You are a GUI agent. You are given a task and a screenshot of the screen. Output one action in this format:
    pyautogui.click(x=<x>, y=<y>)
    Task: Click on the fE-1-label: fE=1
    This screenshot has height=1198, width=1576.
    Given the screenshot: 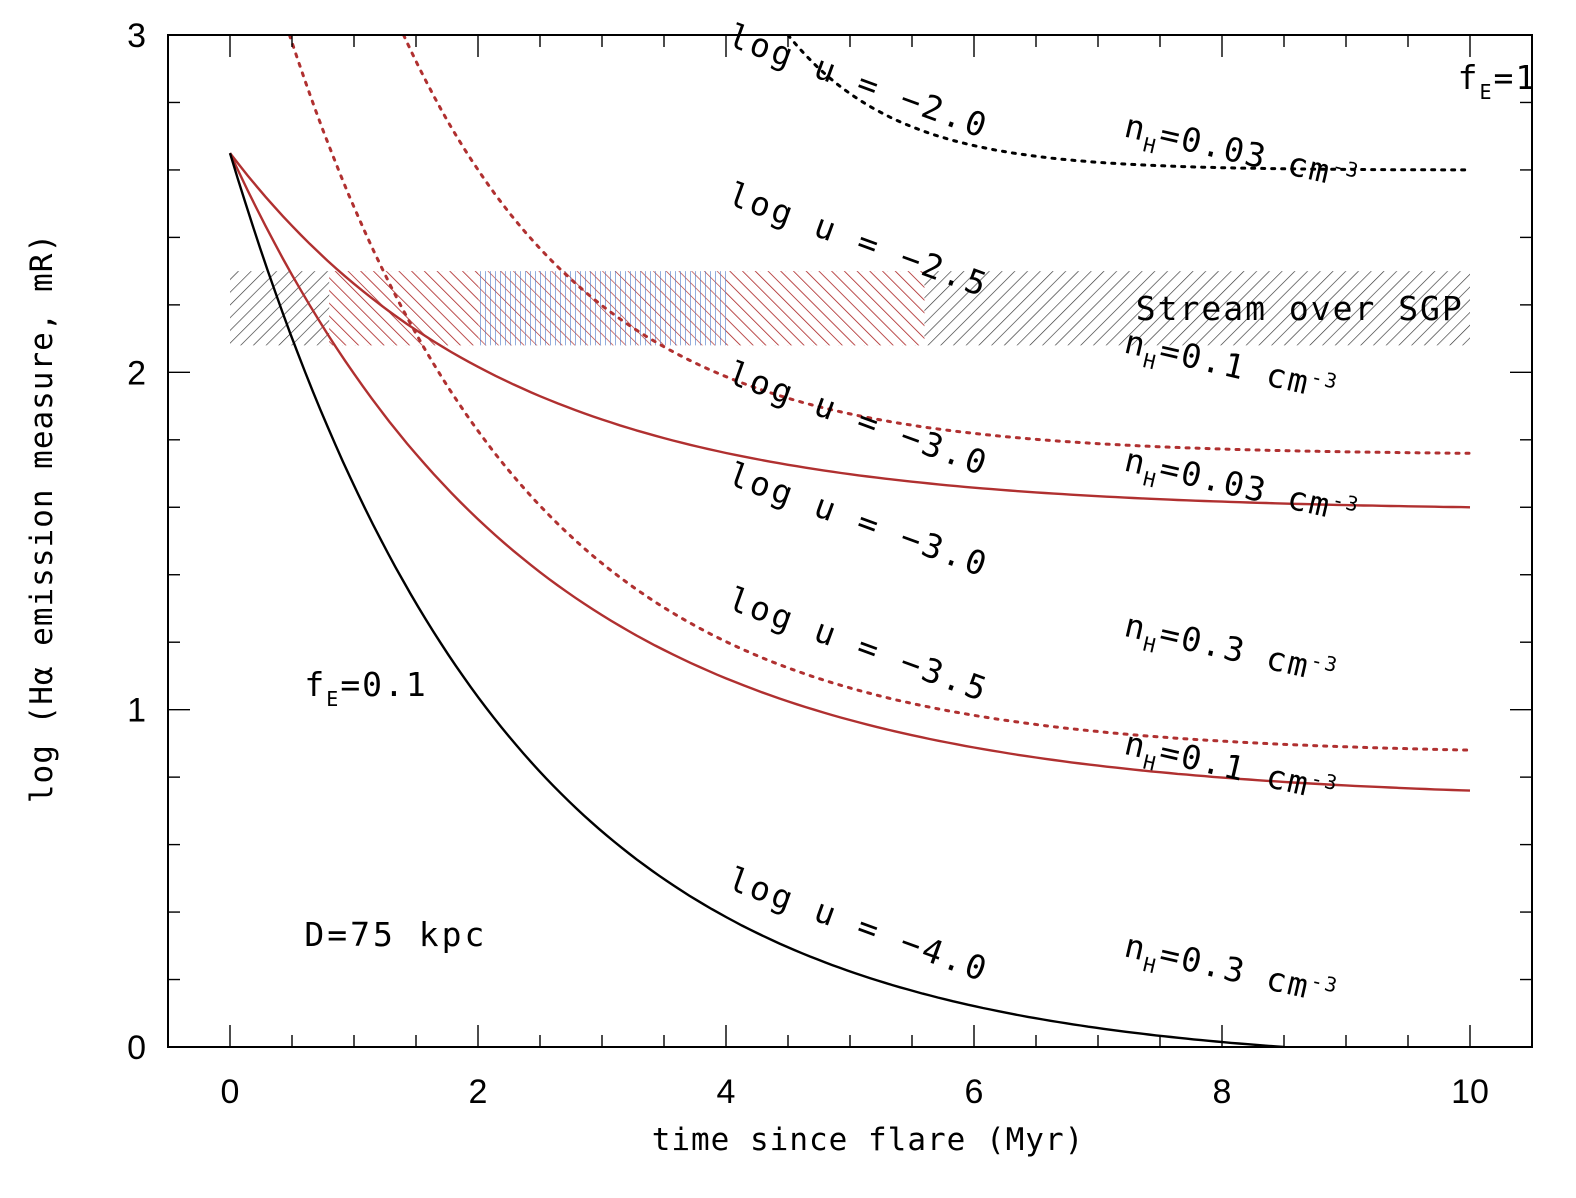 What is the action you would take?
    pyautogui.click(x=1498, y=81)
    